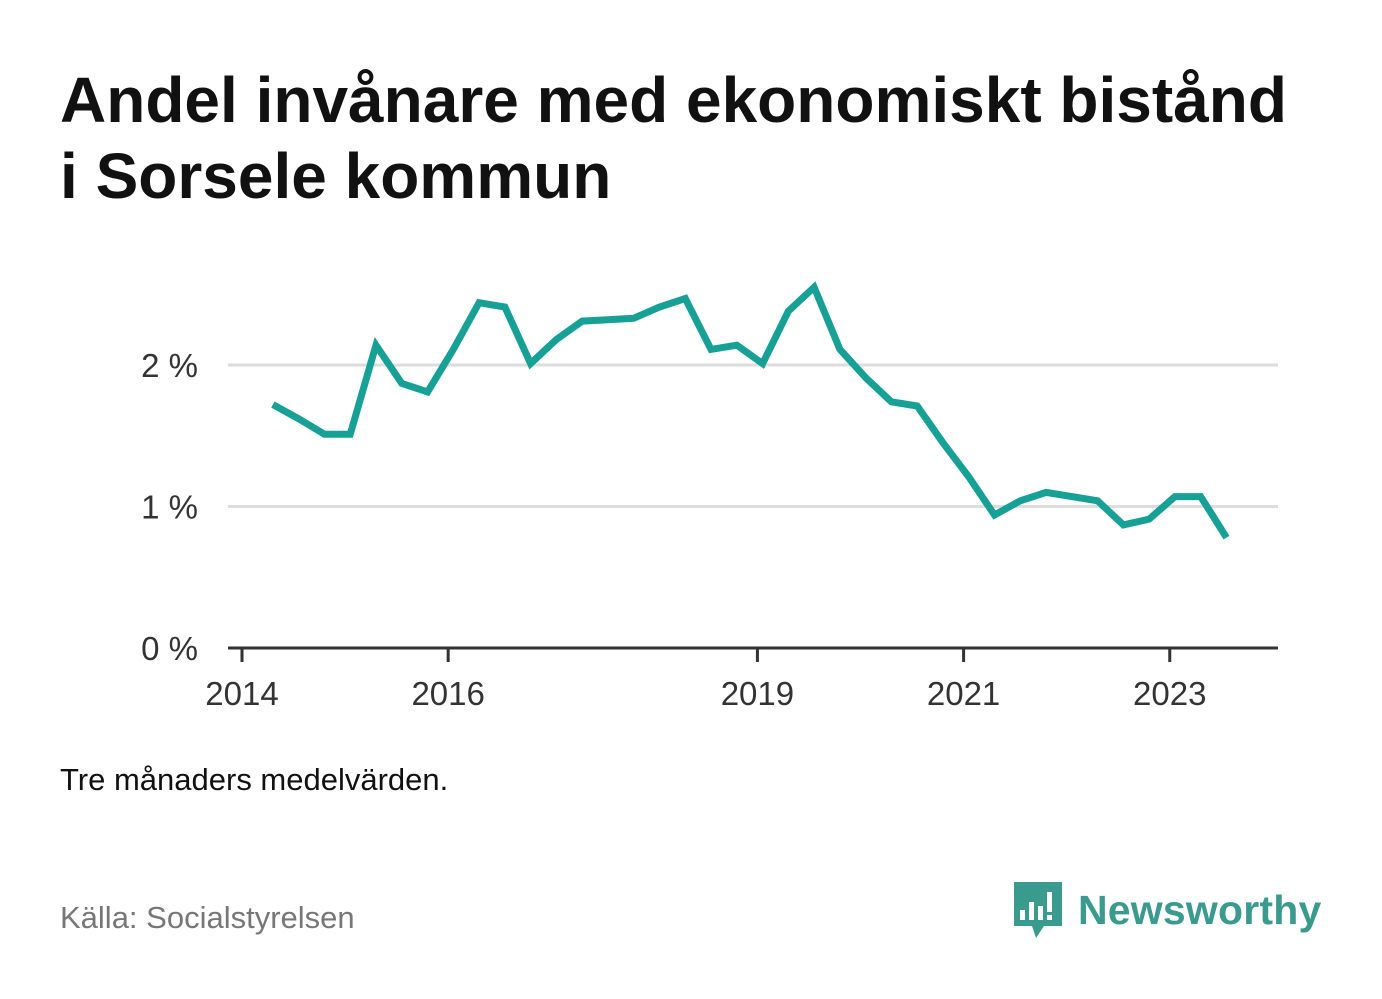 This screenshot has width=1382, height=999. I want to click on x-axis: 2014 2016 2019 2021 2023, so click(741, 679).